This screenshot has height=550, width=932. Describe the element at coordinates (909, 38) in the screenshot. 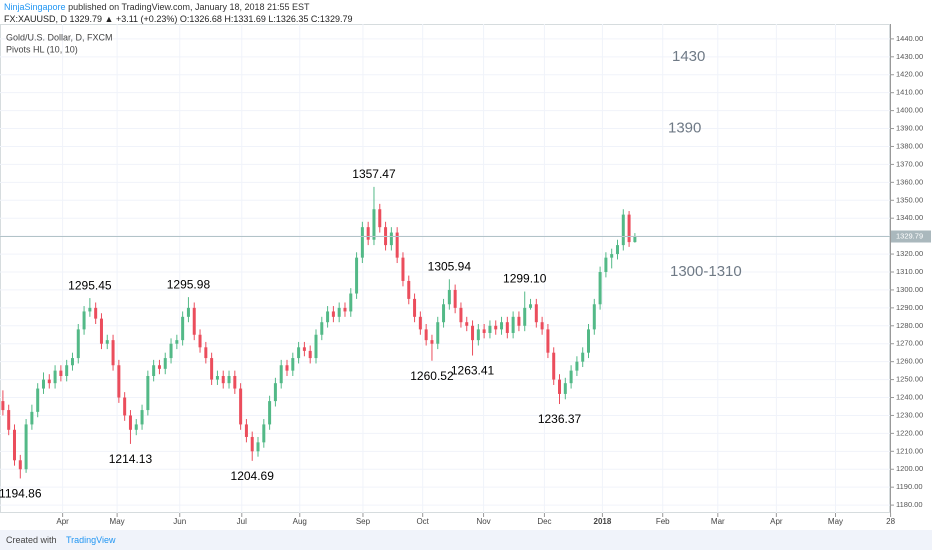

I see `y-tick-label: 1440.00` at that location.